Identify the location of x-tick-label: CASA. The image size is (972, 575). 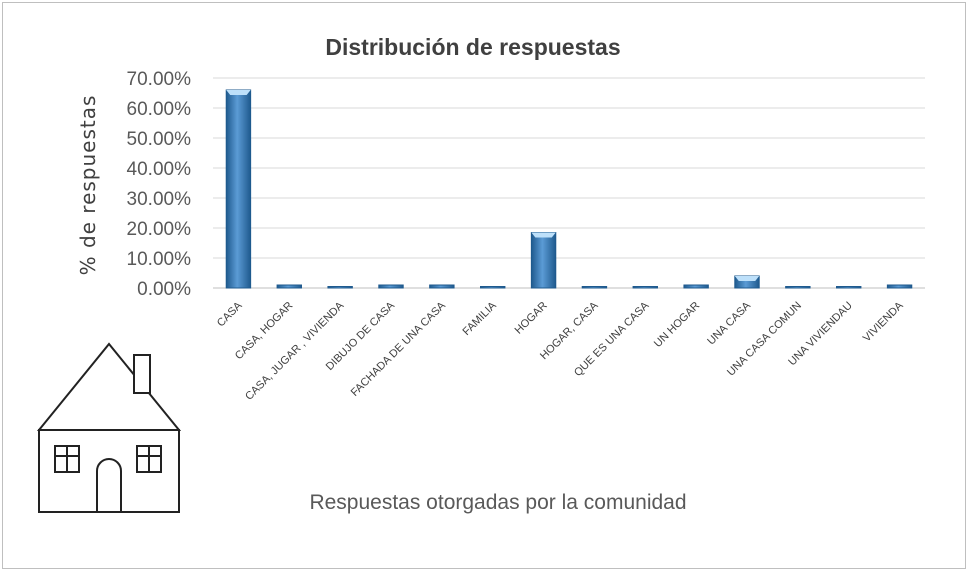
(230, 314).